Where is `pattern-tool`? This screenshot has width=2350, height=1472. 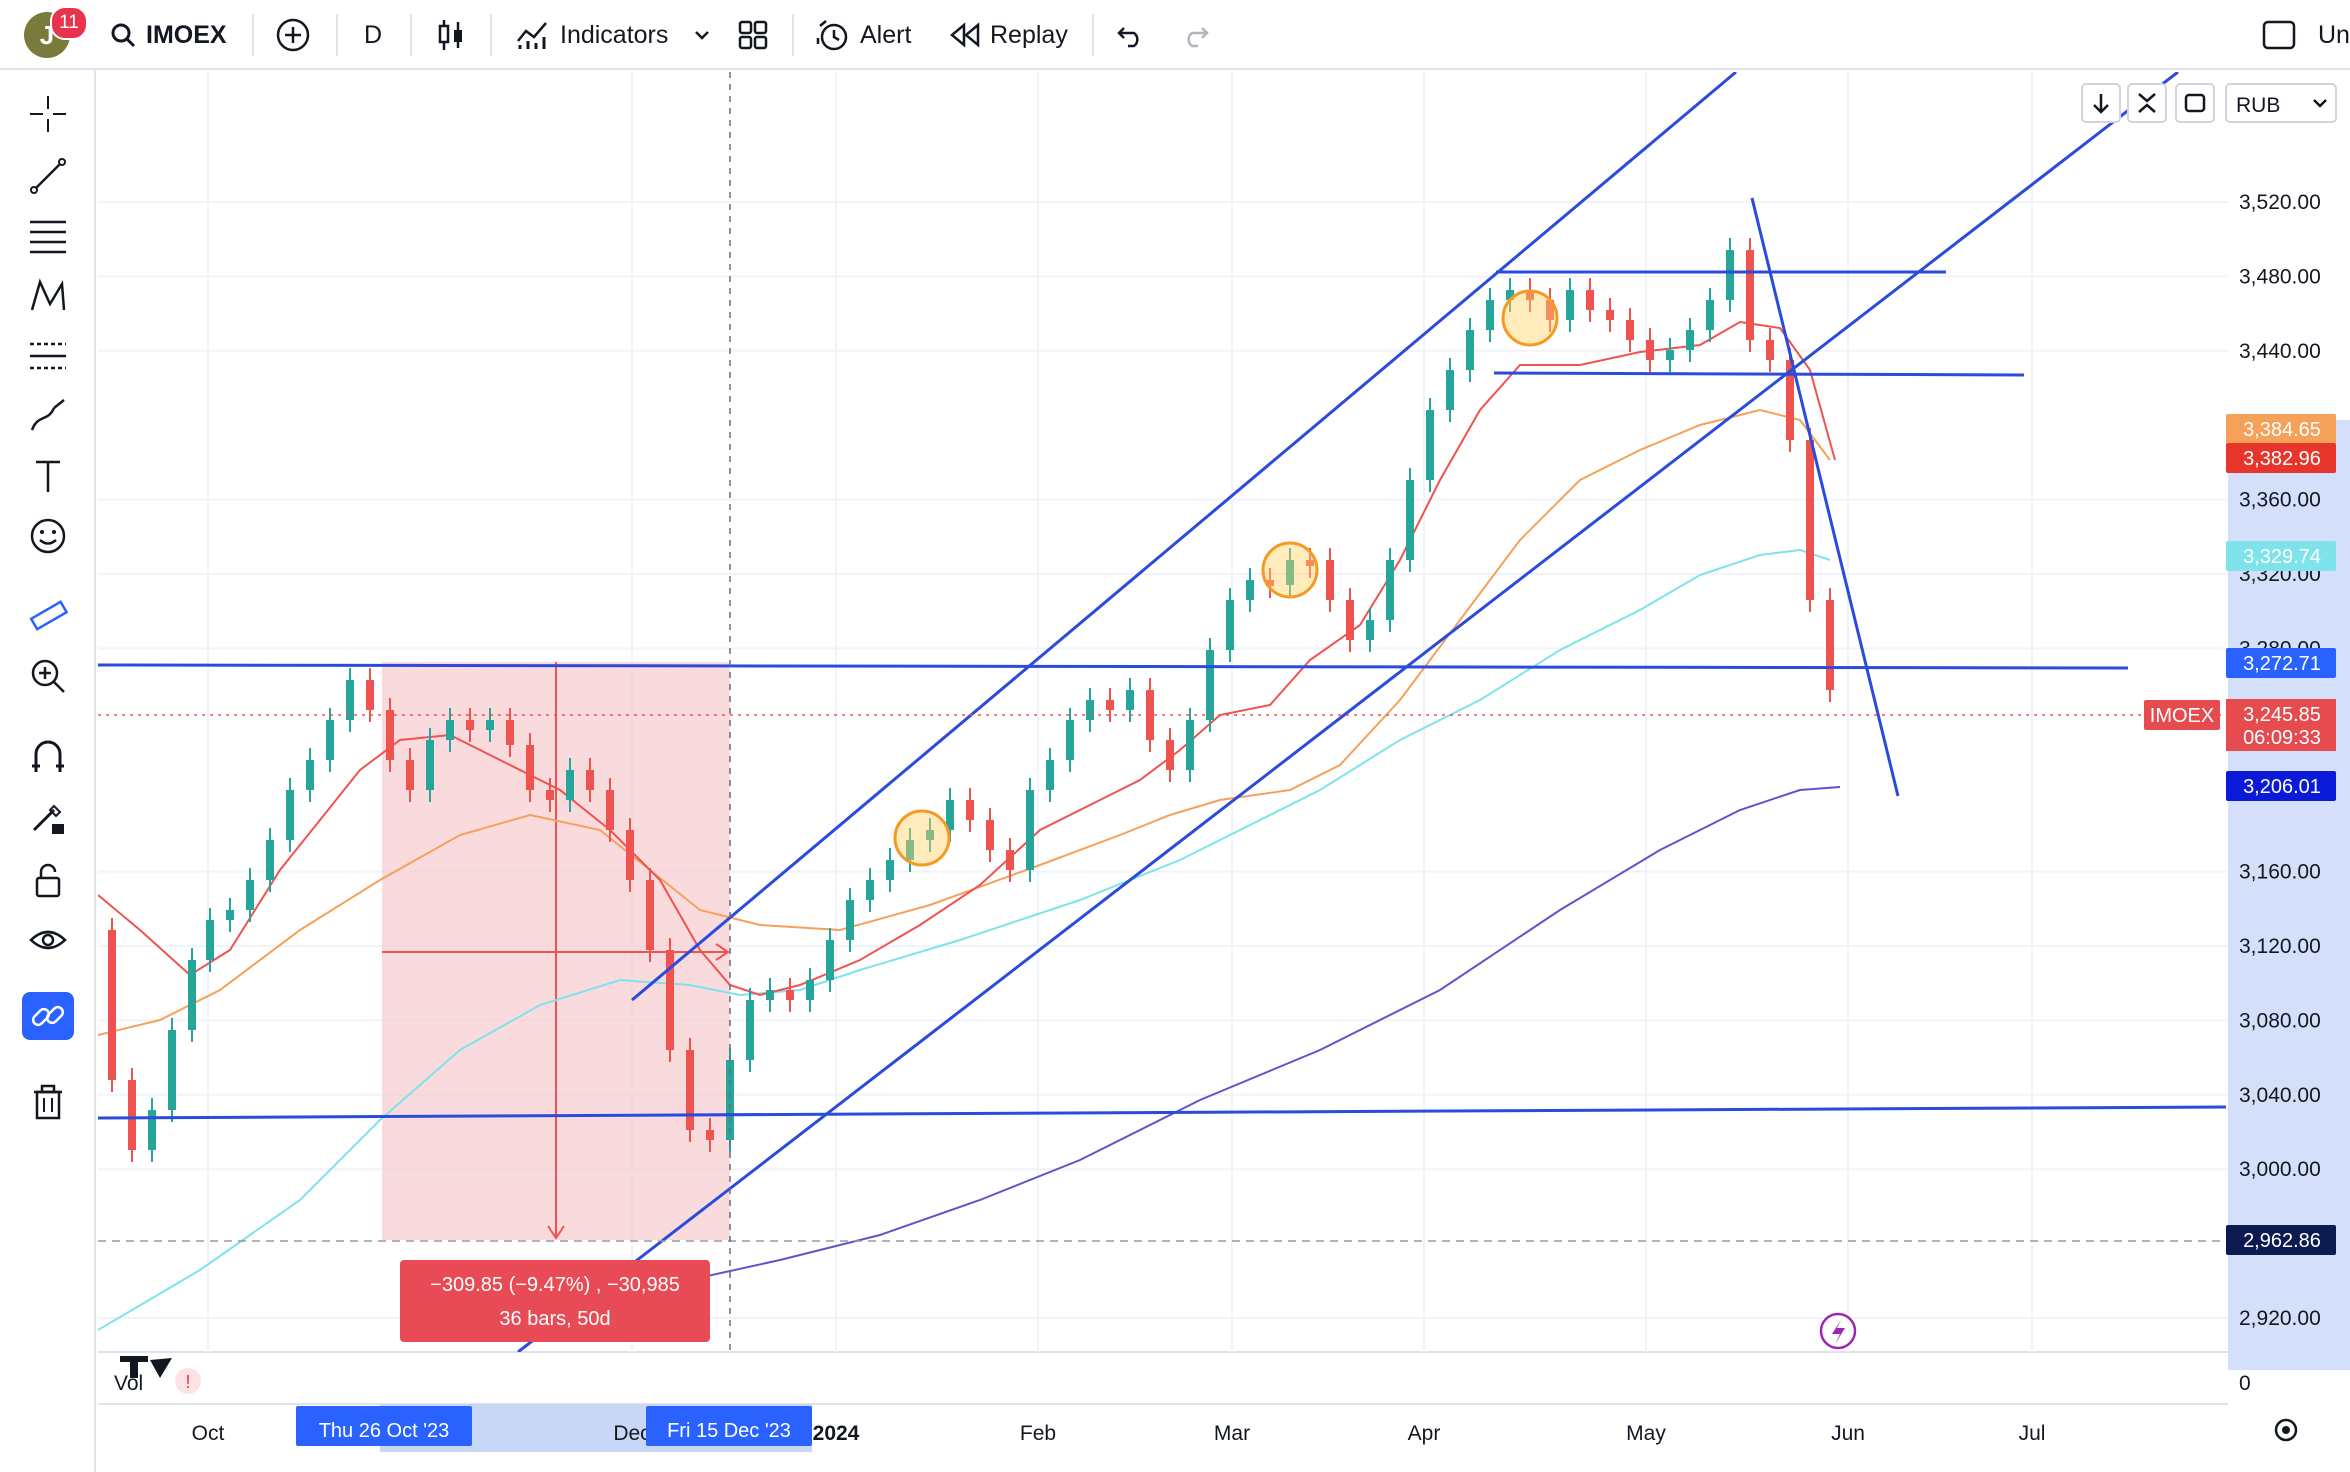
pattern-tool is located at coordinates (48, 296).